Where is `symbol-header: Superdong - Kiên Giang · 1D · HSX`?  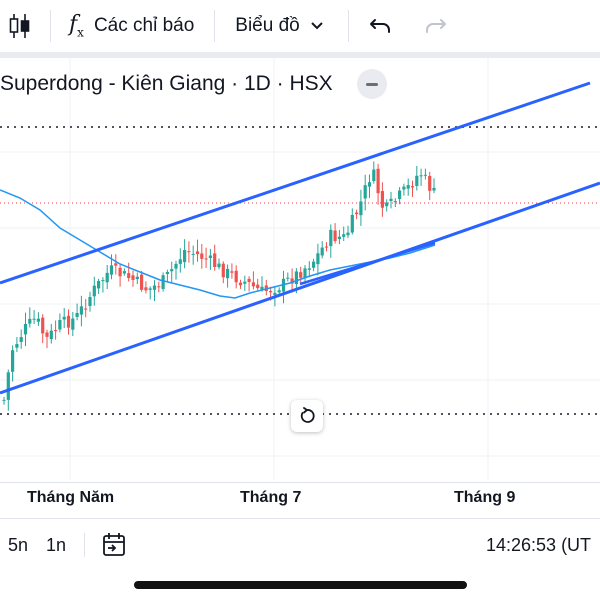 symbol-header: Superdong - Kiên Giang · 1D · HSX is located at coordinates (193, 84).